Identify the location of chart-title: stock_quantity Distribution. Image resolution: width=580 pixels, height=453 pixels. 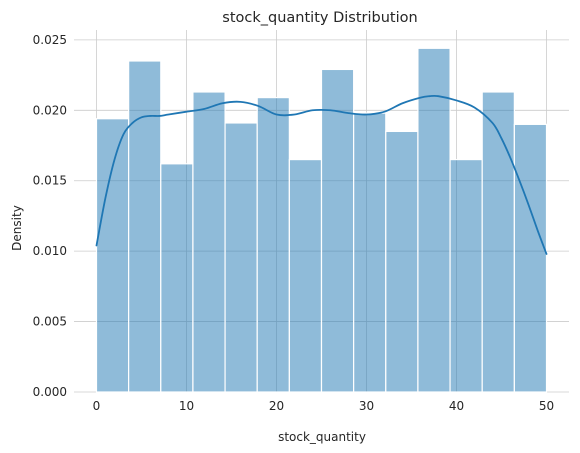
(319, 18).